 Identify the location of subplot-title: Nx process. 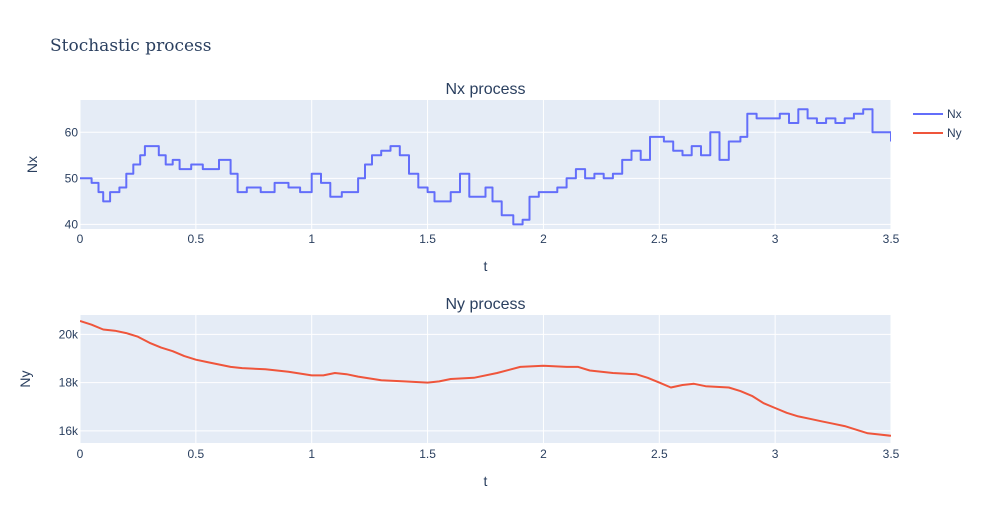
(485, 89).